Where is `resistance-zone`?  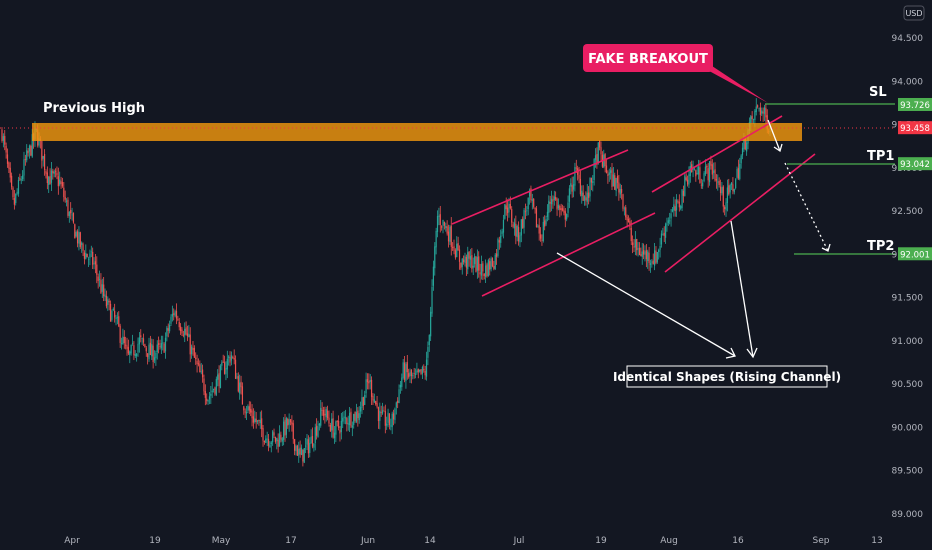 resistance-zone is located at coordinates (417, 132).